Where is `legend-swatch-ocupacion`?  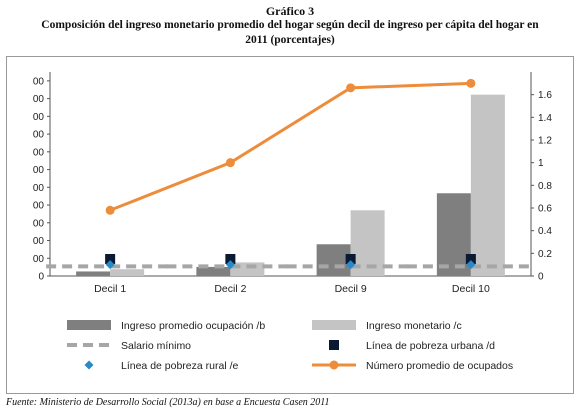 legend-swatch-ocupacion is located at coordinates (89, 325).